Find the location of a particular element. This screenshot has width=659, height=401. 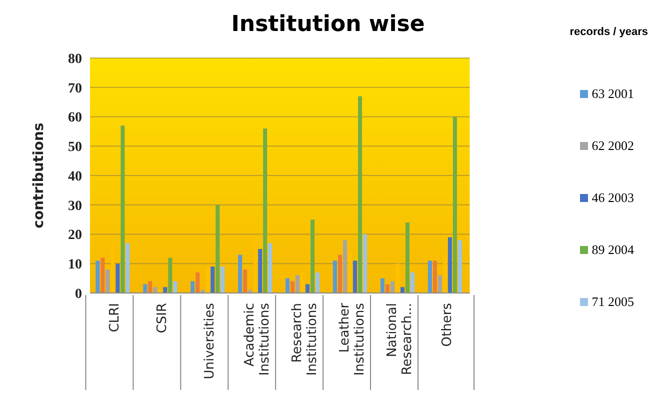

x-tick-label: Leather Institutions is located at coordinates (353, 339).